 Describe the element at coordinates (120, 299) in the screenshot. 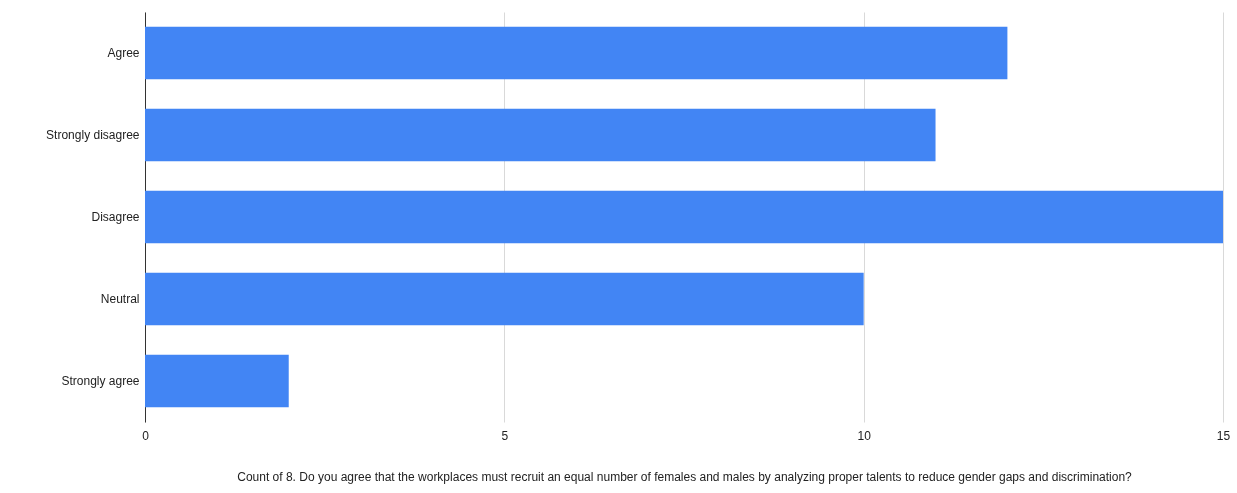

I see `y-tick-label: Neutral` at that location.